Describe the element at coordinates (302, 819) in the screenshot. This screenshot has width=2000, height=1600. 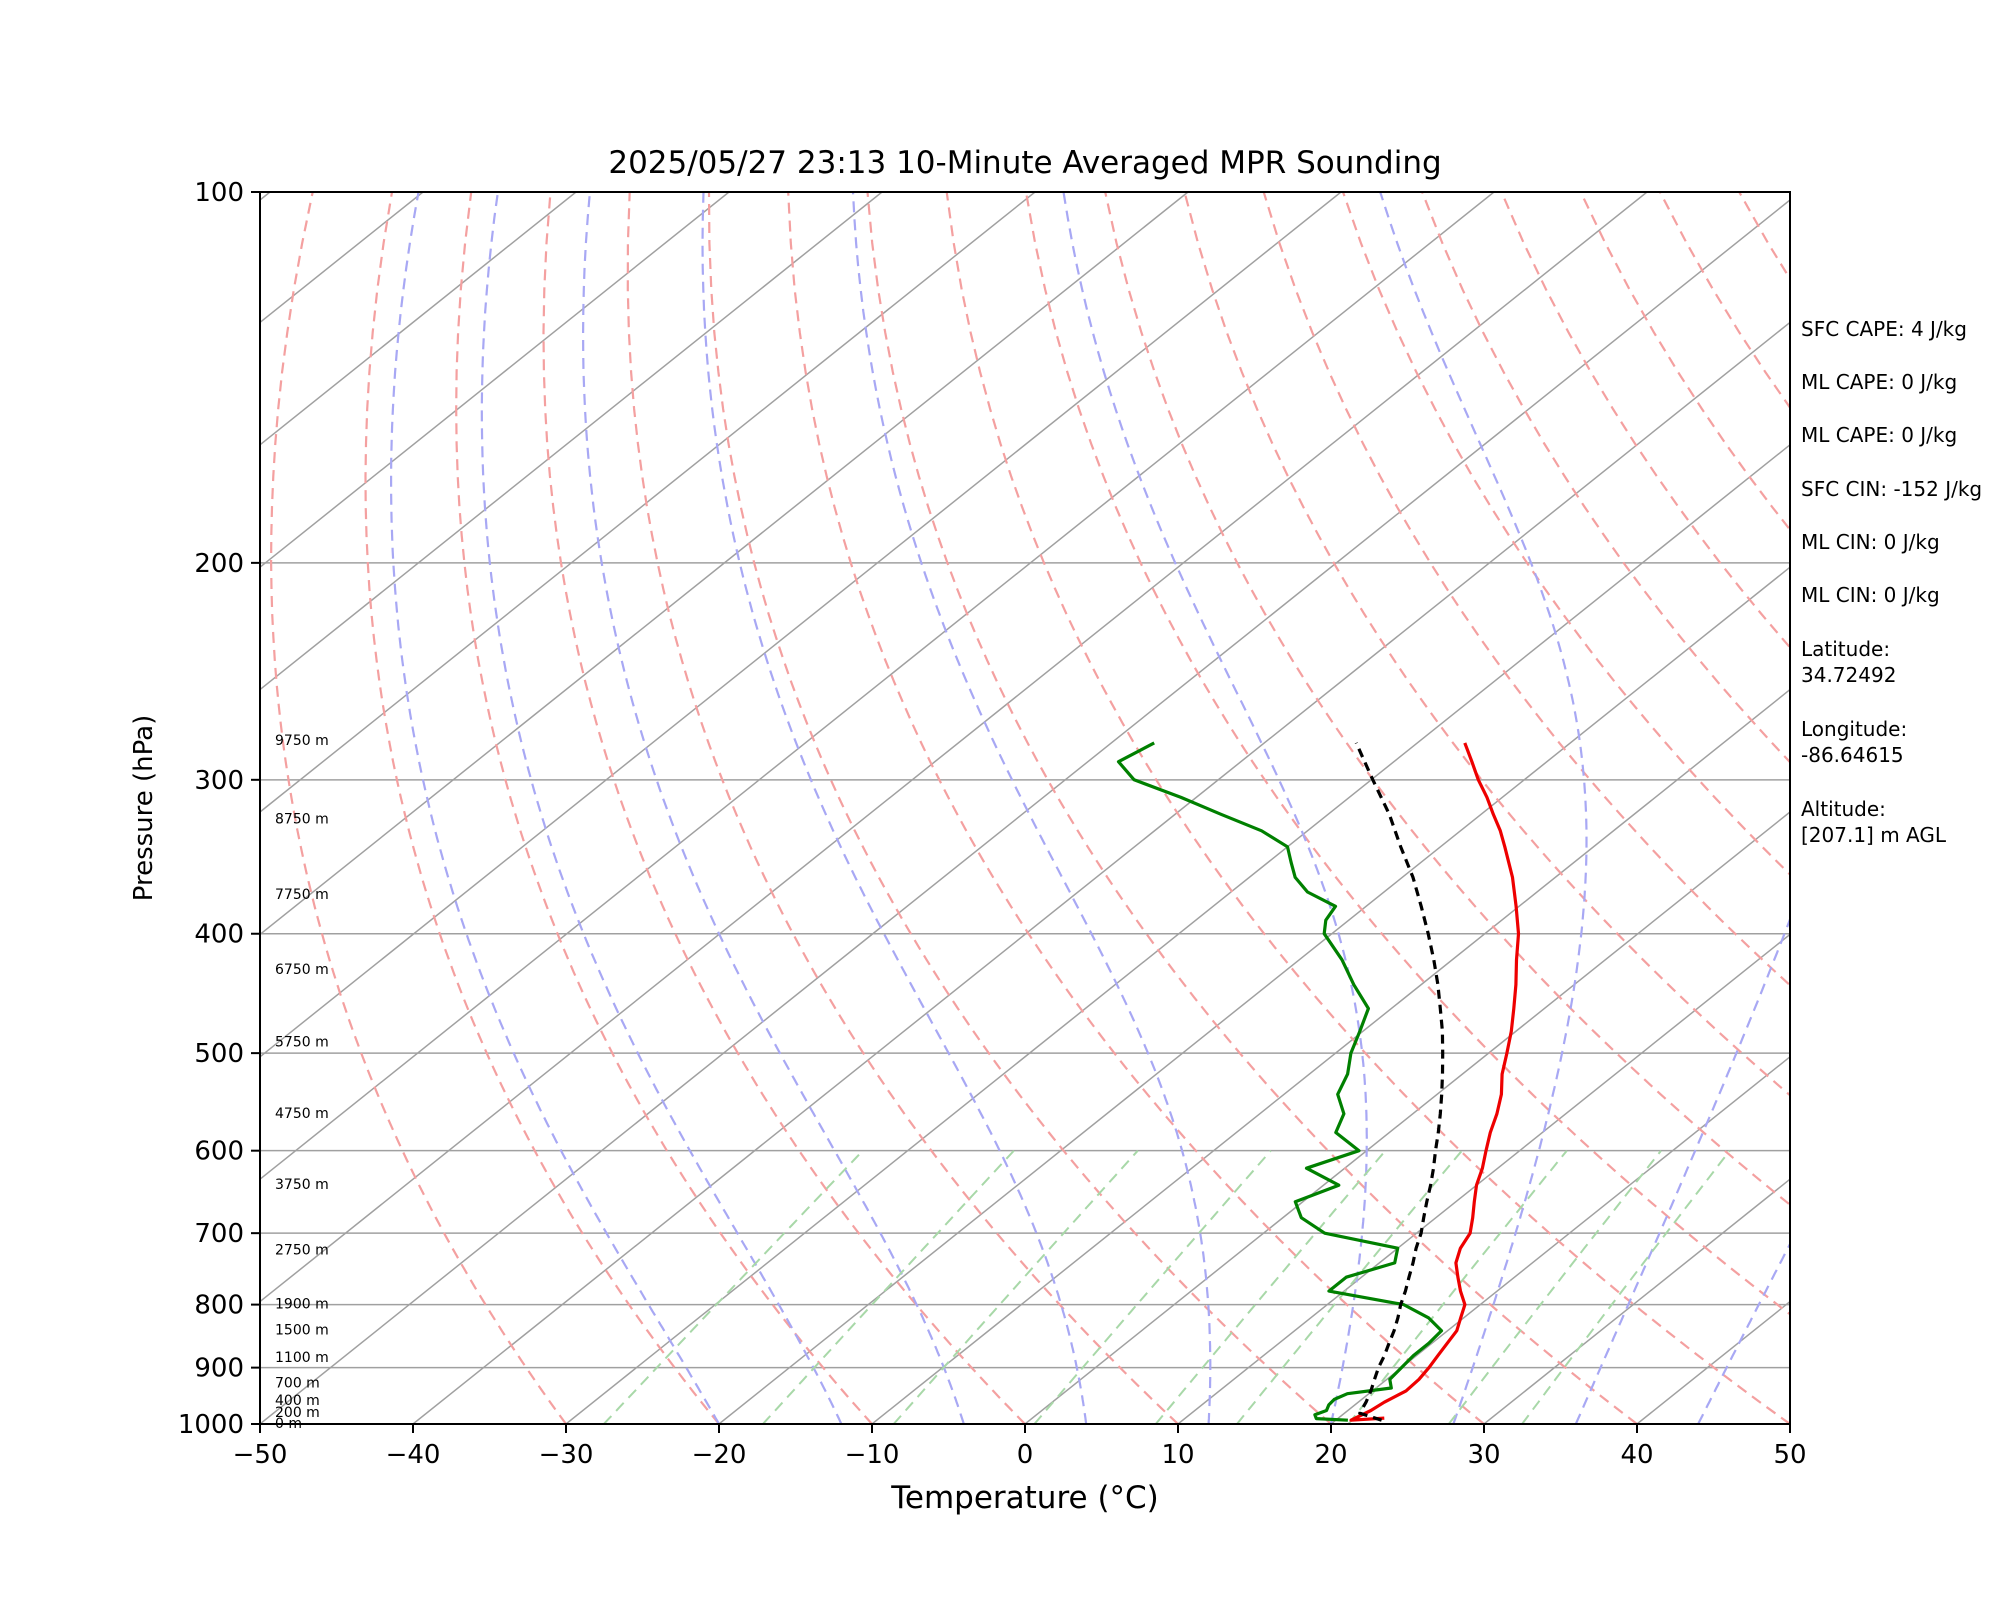
I see `height-label: 8750 m` at that location.